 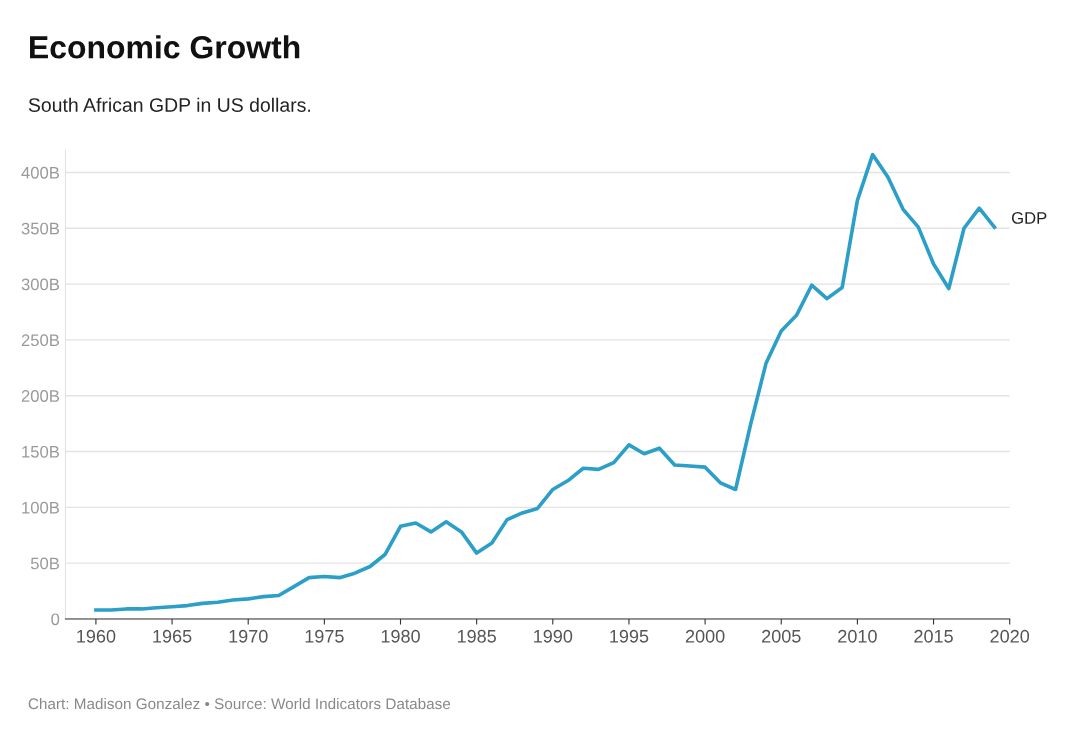 I want to click on x-tick-label: 2005, so click(x=781, y=636).